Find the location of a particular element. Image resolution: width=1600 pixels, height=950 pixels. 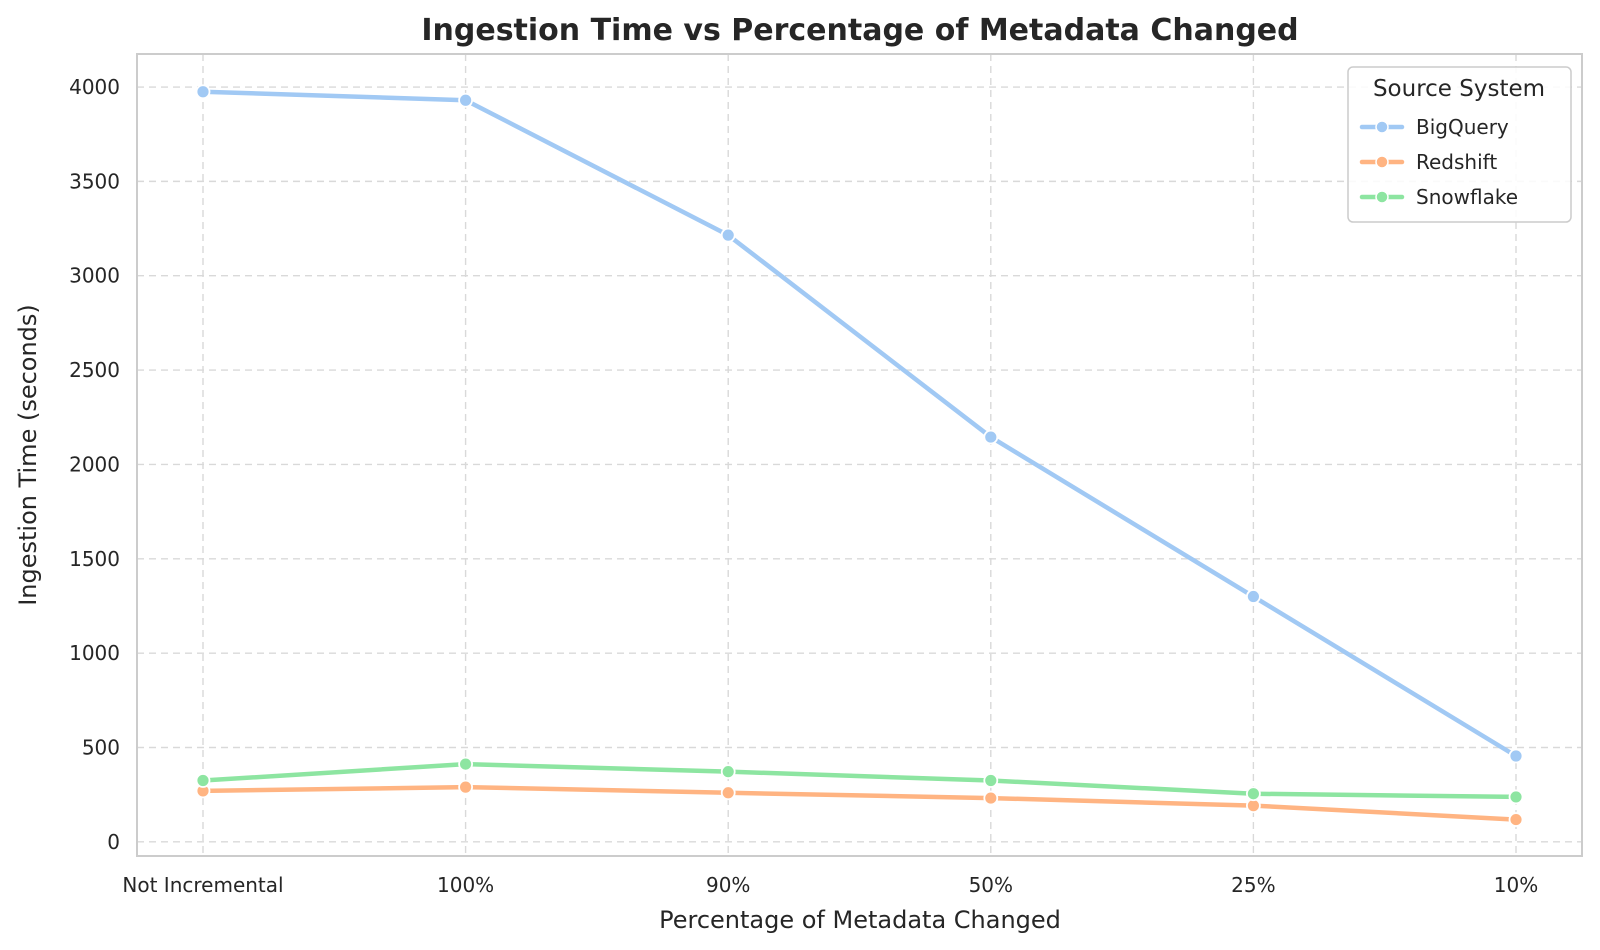

series-line-redshift is located at coordinates (859, 803).